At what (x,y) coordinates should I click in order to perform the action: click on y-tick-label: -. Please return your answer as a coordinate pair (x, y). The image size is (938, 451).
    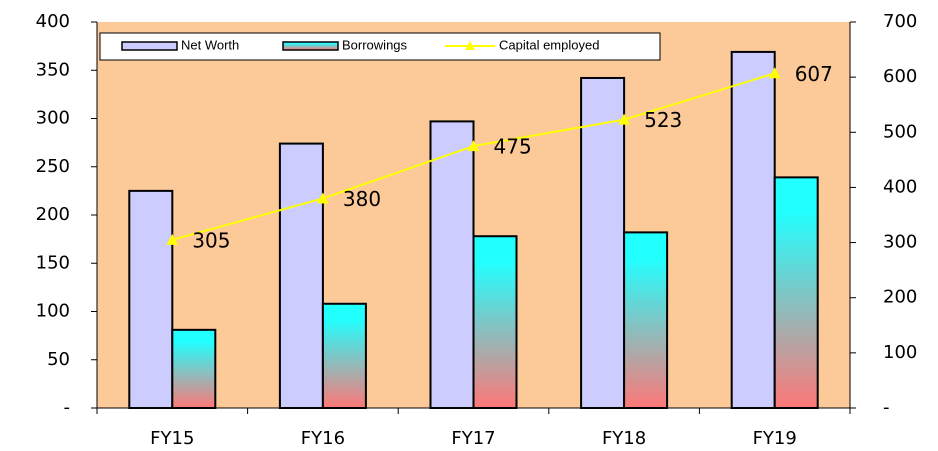
    Looking at the image, I should click on (67, 407).